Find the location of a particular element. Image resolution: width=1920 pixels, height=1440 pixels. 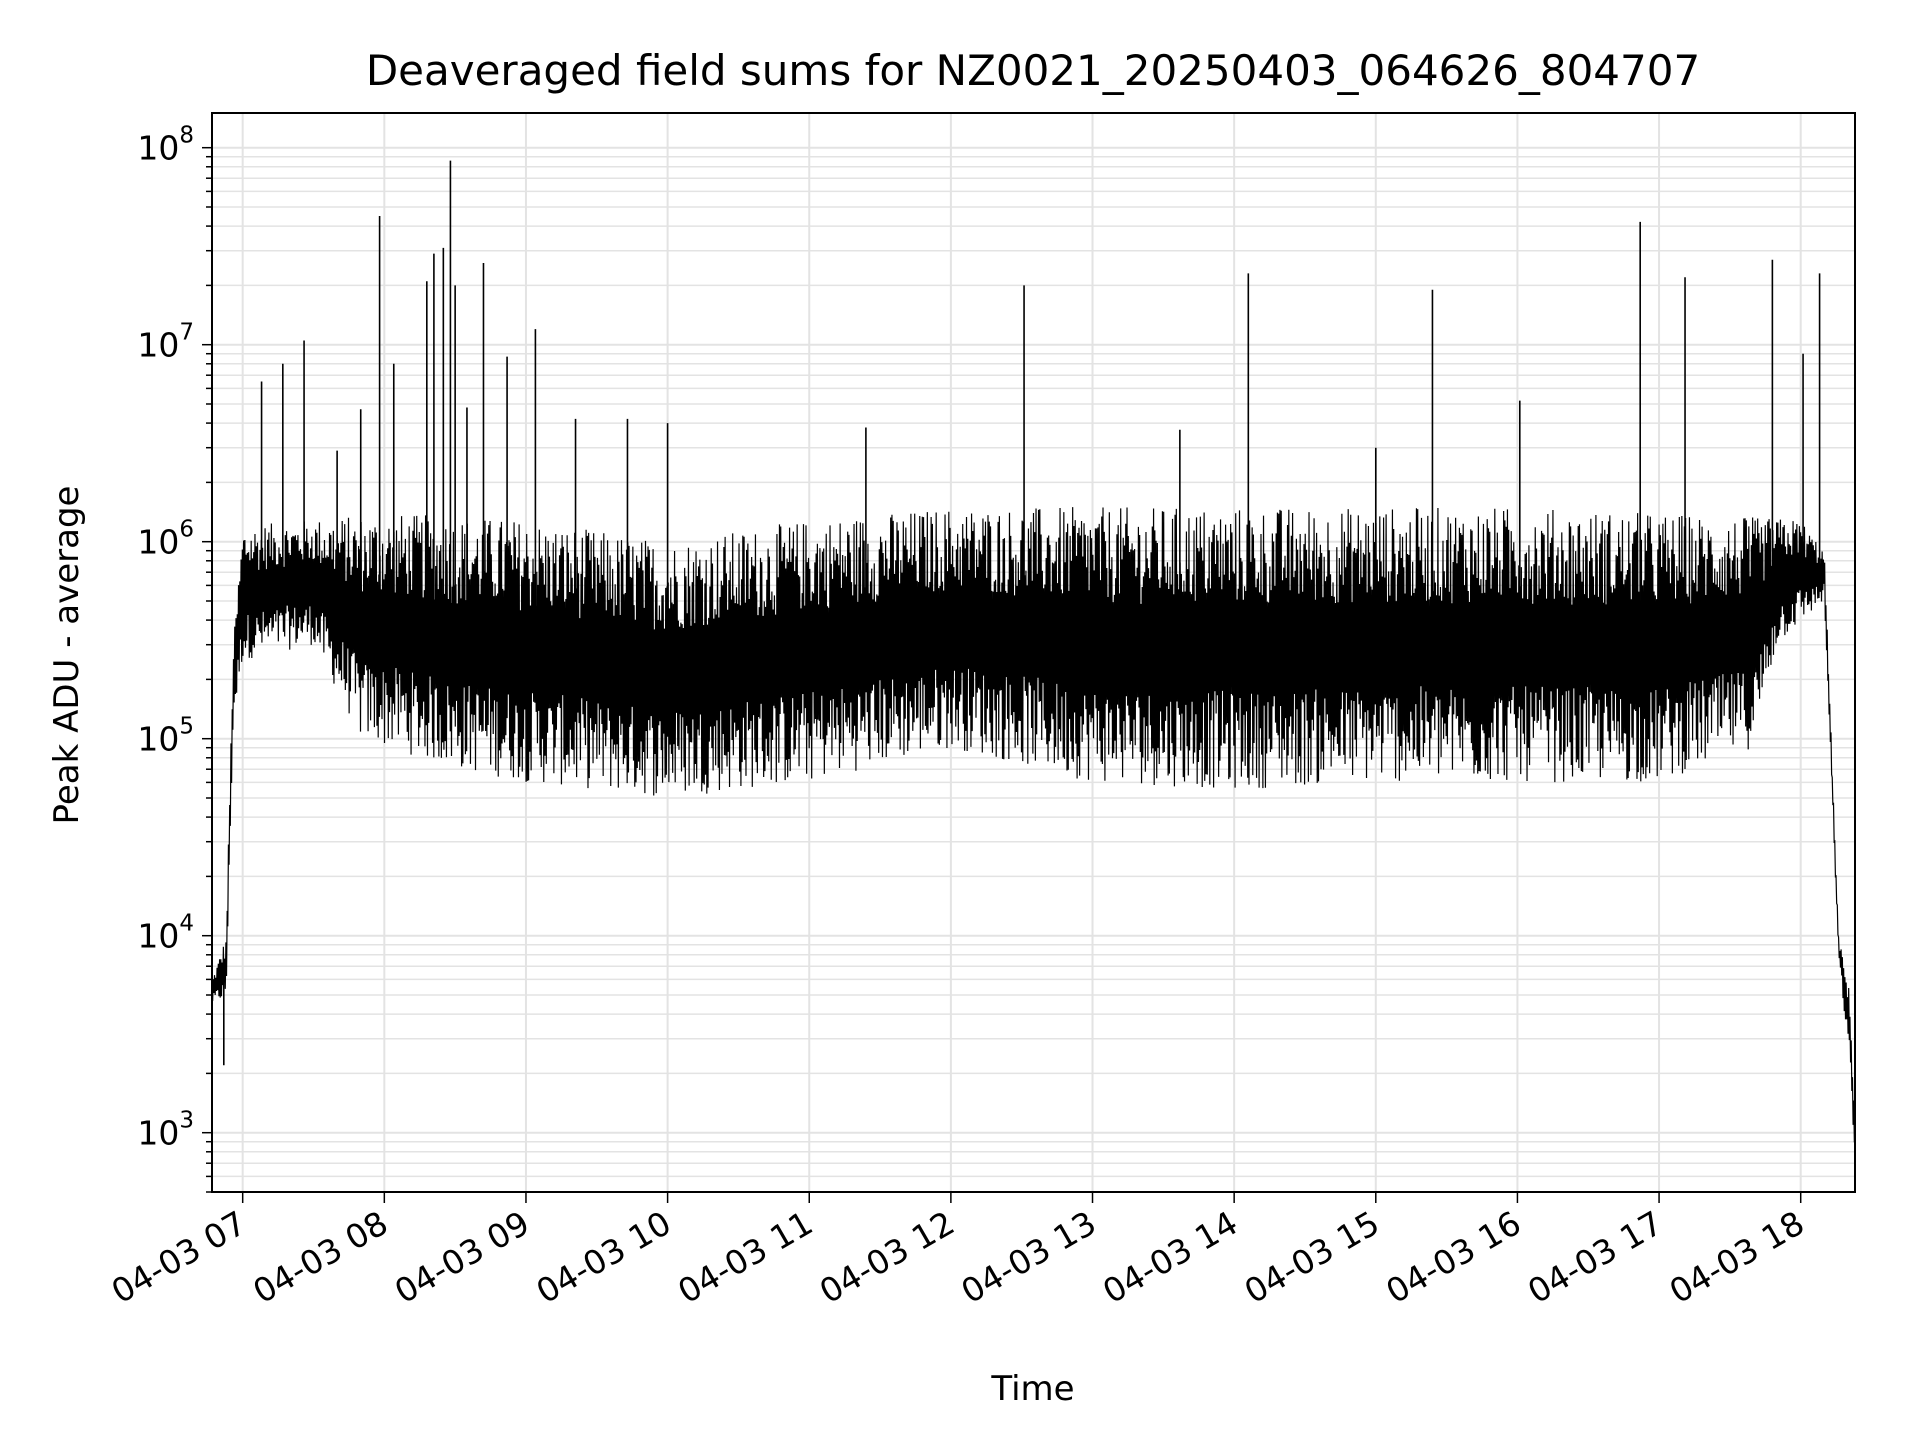

x-axis-title: Time is located at coordinates (1032, 1389).